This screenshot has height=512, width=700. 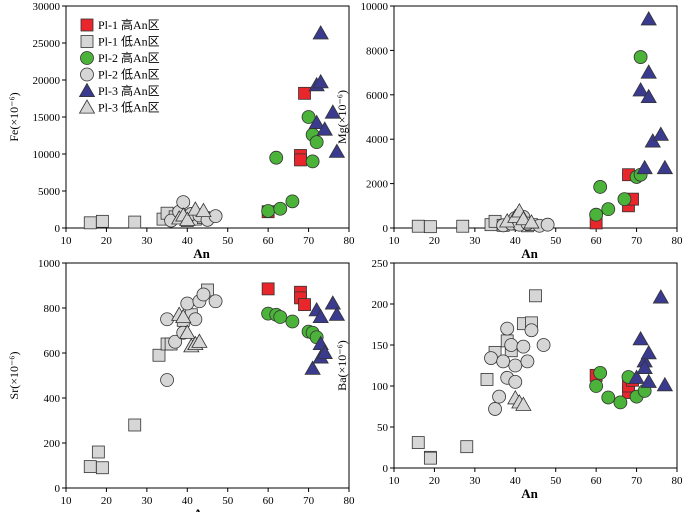 What do you see at coordinates (129, 57) in the screenshot?
I see `legend-label: Pl-2 高An区` at bounding box center [129, 57].